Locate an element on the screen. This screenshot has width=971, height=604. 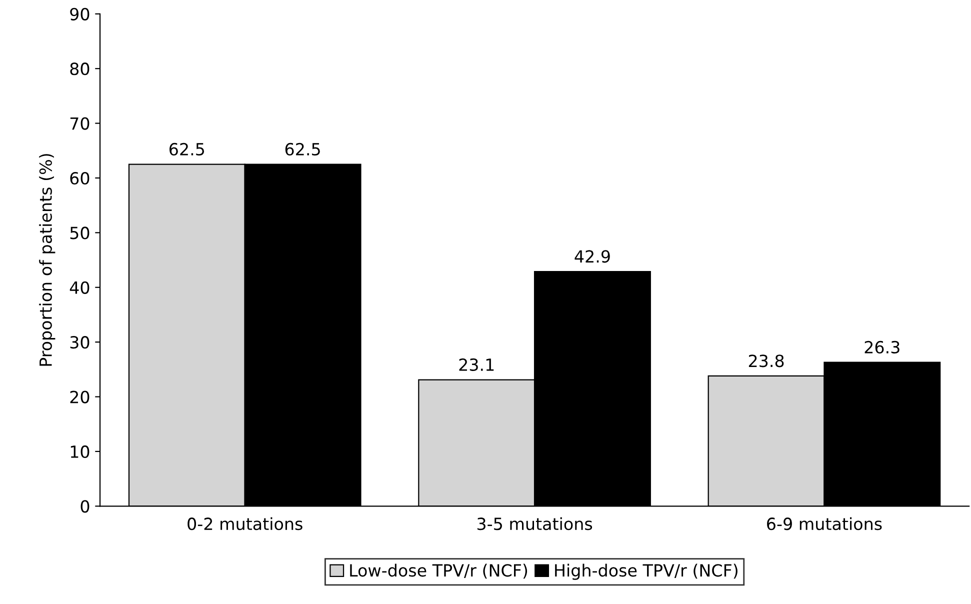
y-tick-label: 70 is located at coordinates (80, 123).